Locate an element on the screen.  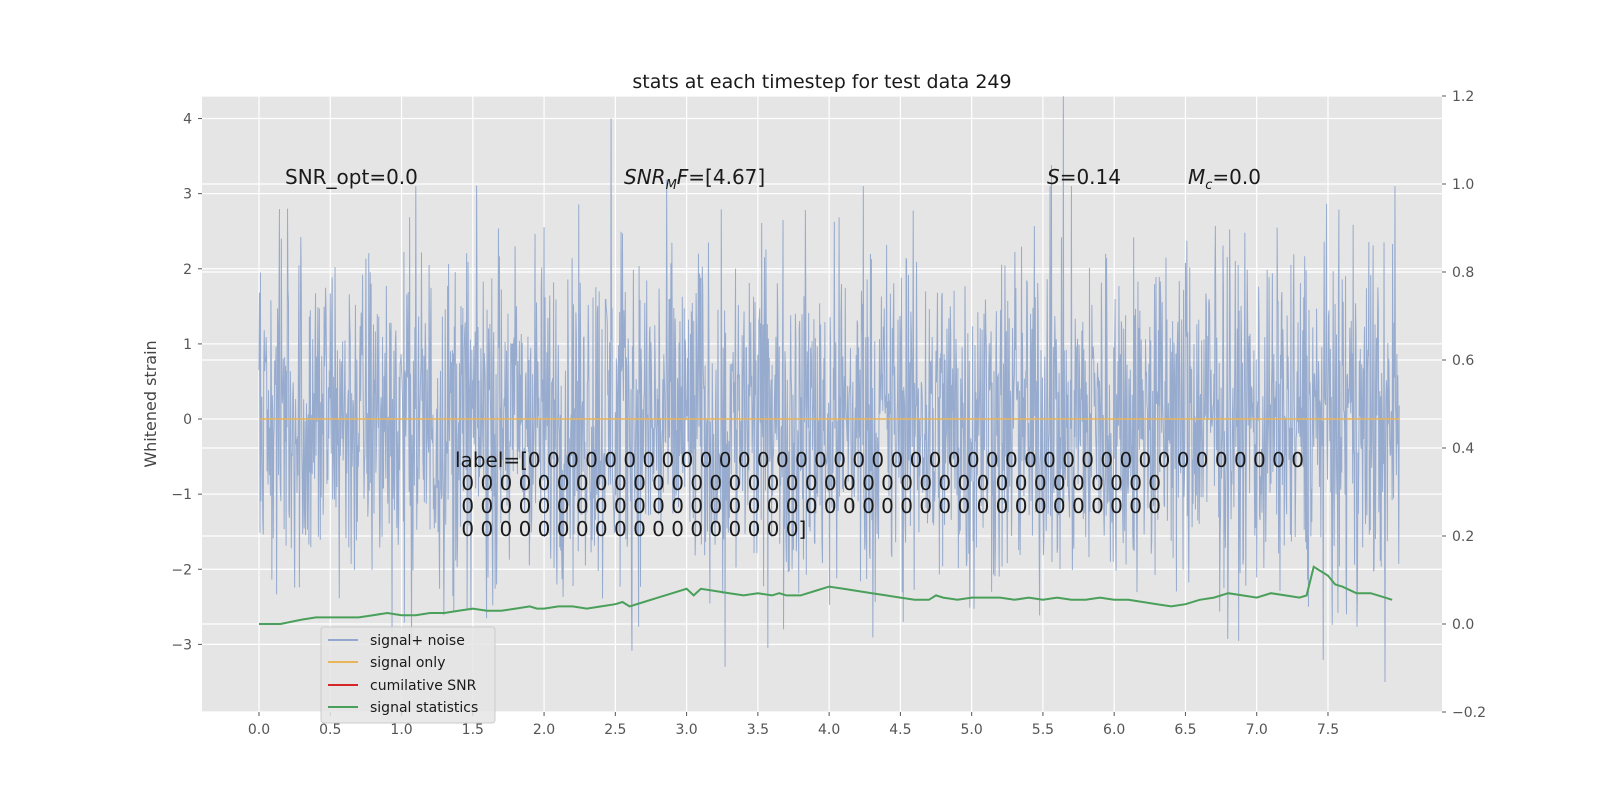
y2-tick-label-3: 0.6 is located at coordinates (1463, 361).